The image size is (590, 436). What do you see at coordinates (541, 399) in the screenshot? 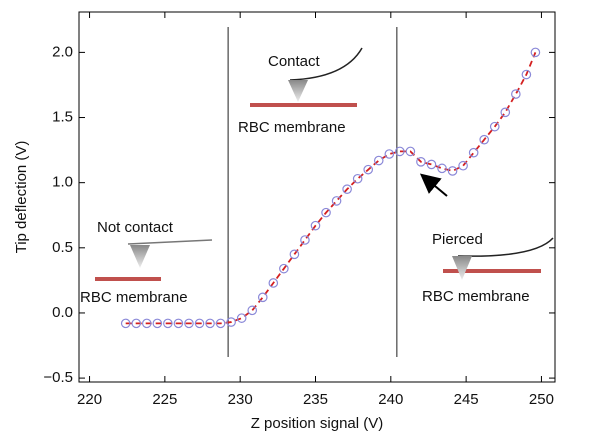
I see `x-tick-label: 250` at bounding box center [541, 399].